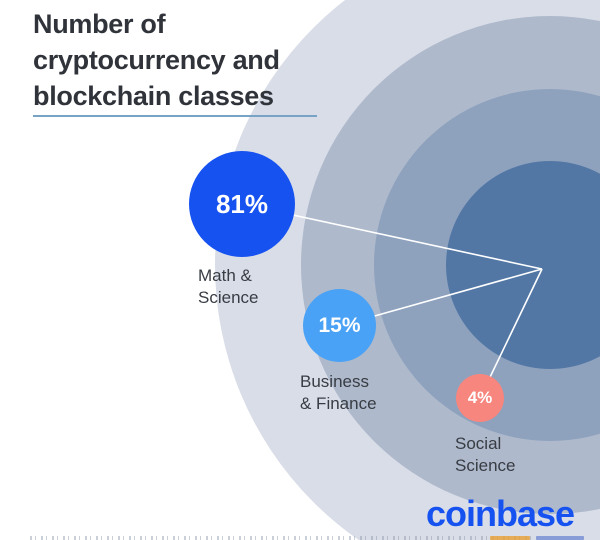  I want to click on bubble-label-business-finance: Business & Finance, so click(338, 393).